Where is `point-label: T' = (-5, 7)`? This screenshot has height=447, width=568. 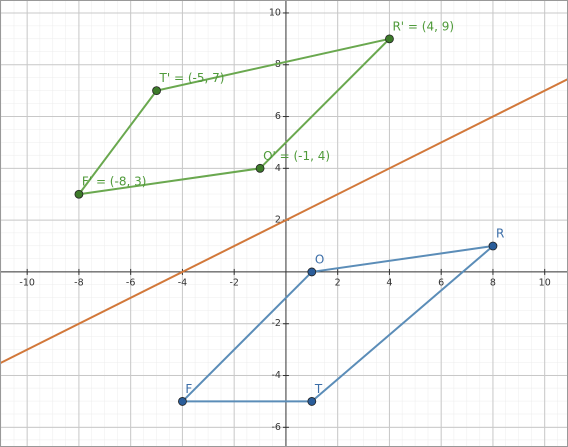 point-label: T' = (-5, 7) is located at coordinates (192, 78).